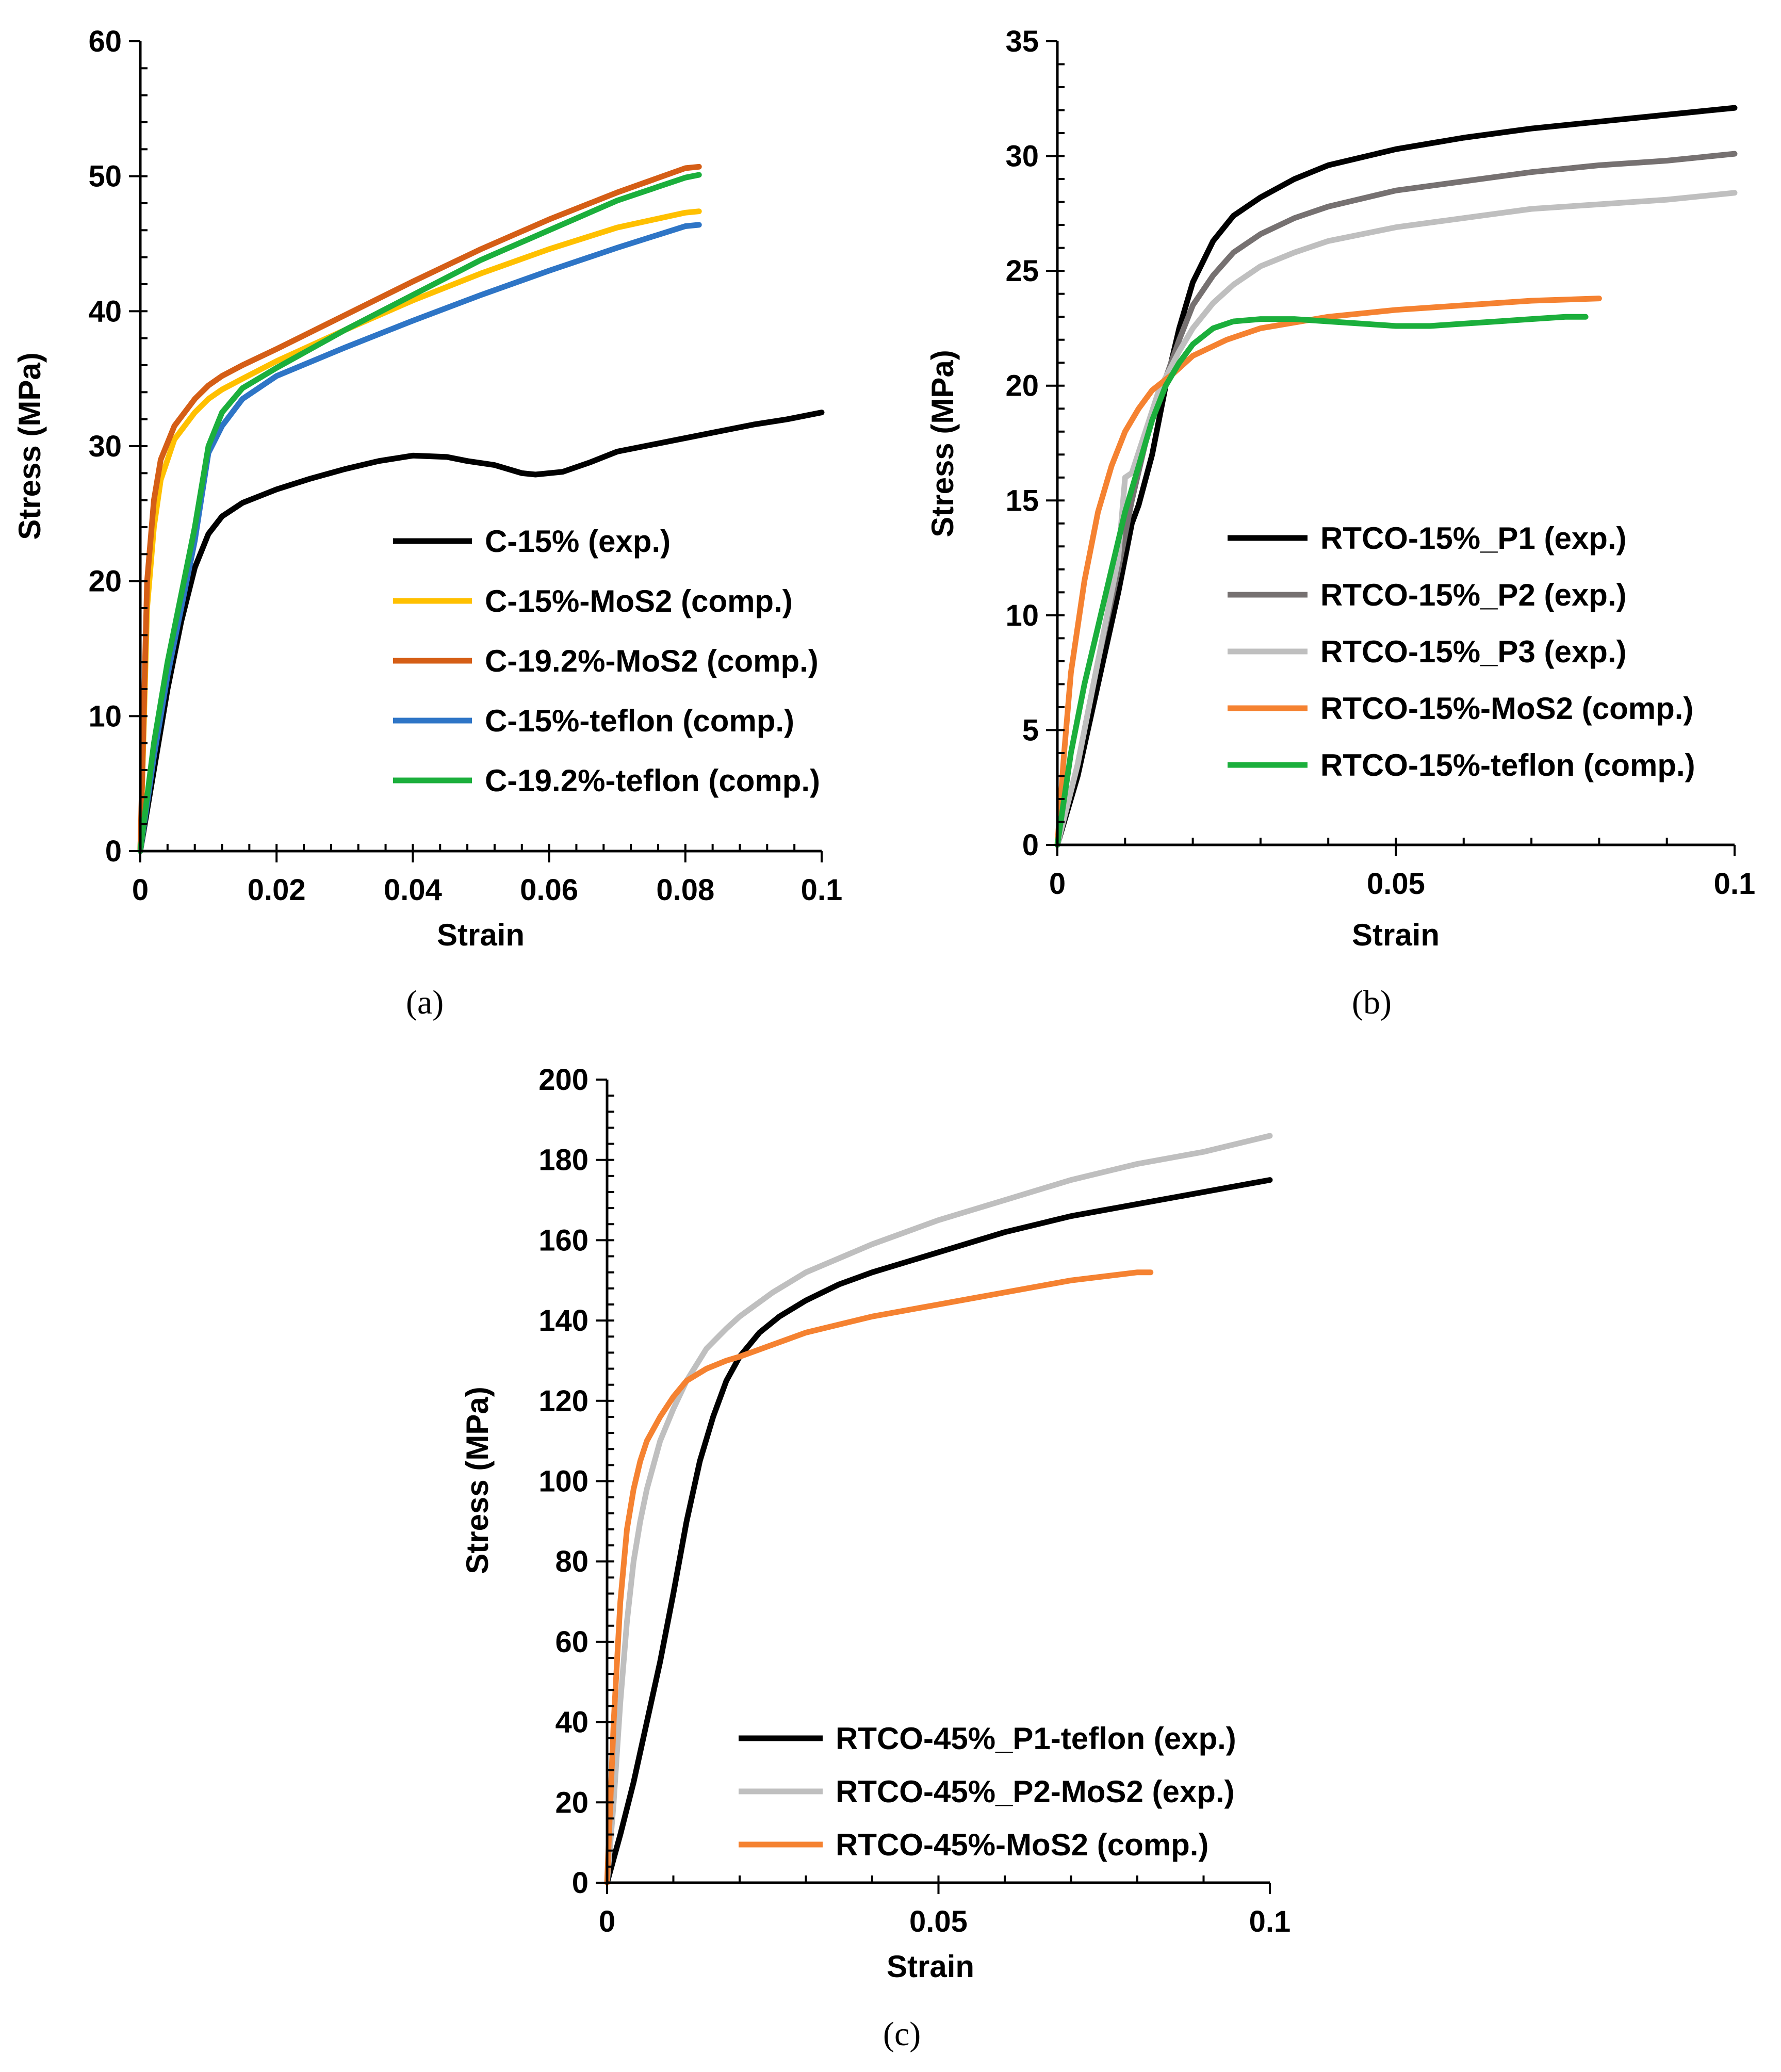 This screenshot has width=1781, height=2072. What do you see at coordinates (1022, 1845) in the screenshot?
I see `legend-label: RTCO-45%-MoS2 (comp.)` at bounding box center [1022, 1845].